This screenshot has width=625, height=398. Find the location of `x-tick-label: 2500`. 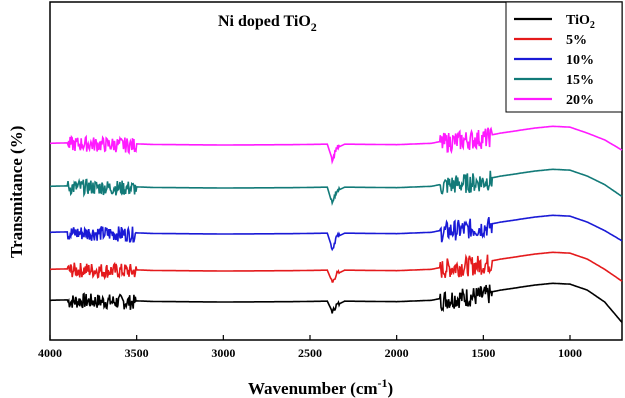

x-tick-label: 2500 is located at coordinates (310, 353).